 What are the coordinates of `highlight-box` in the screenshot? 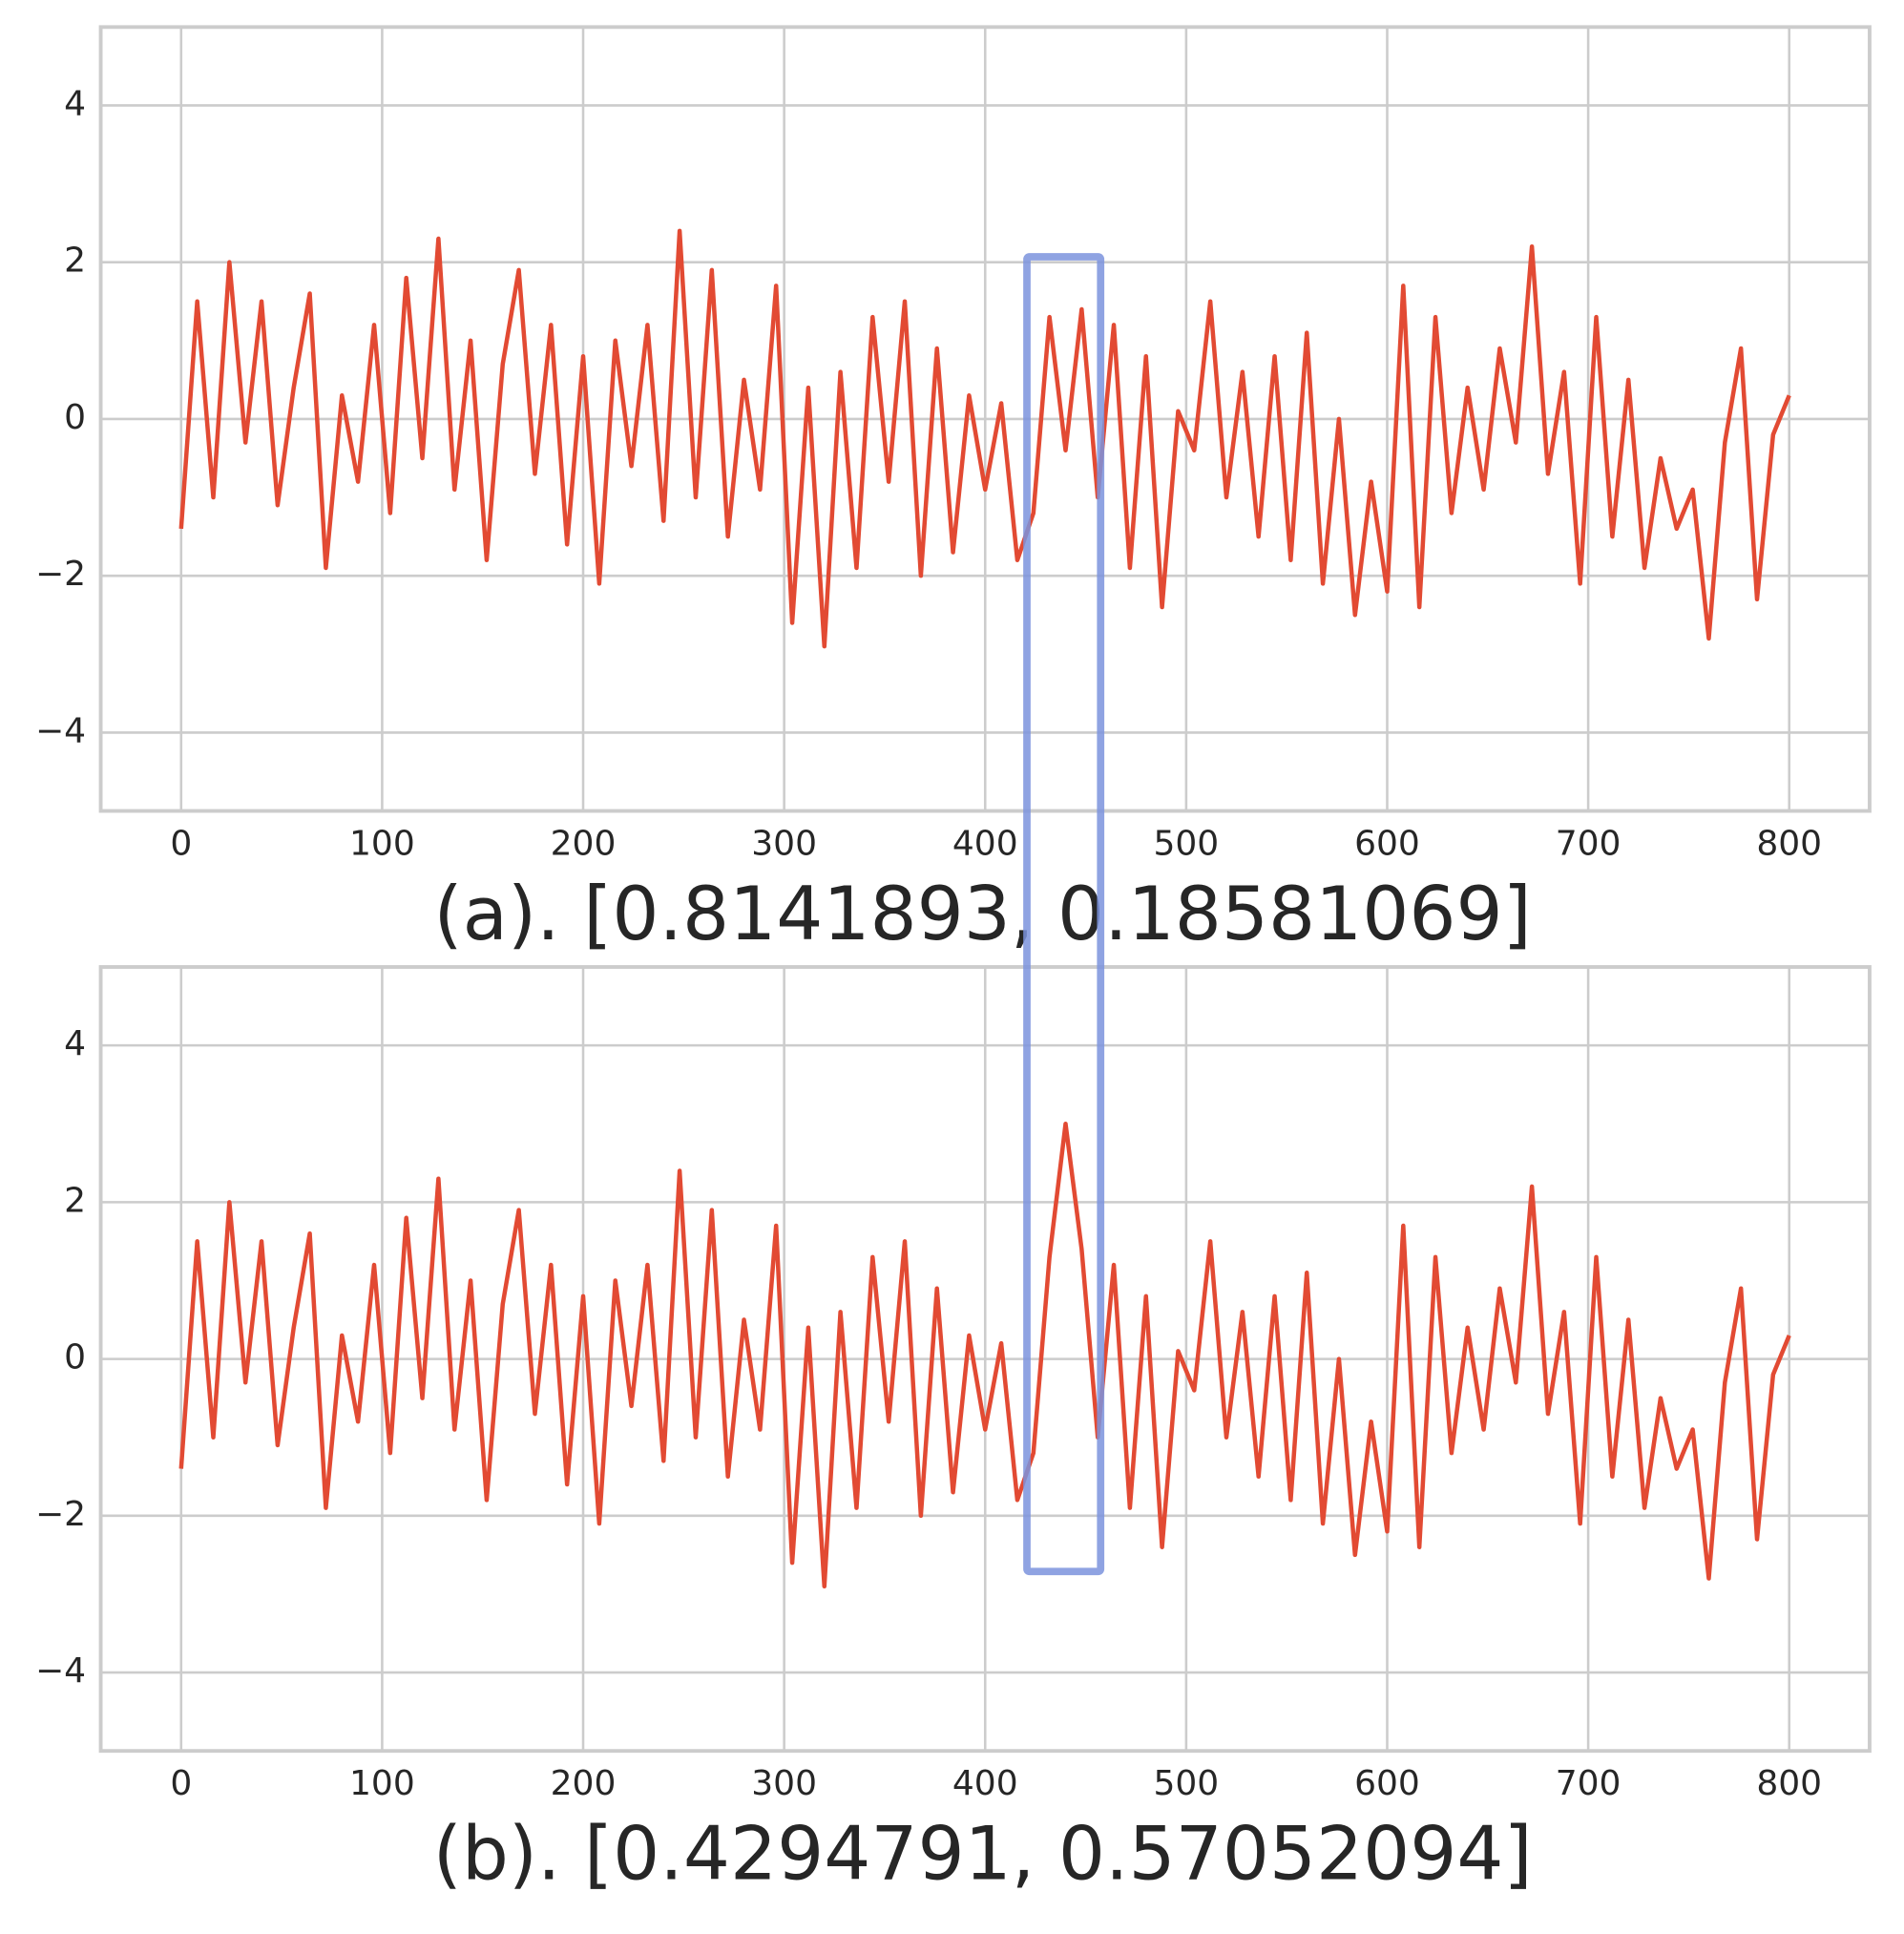 It's located at (1064, 914).